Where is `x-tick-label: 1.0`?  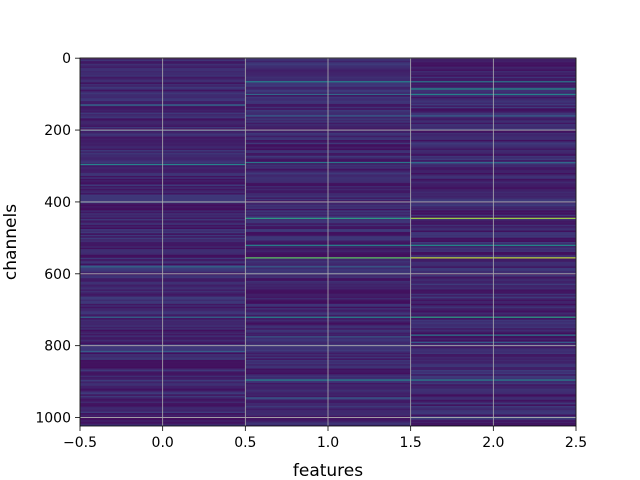
x-tick-label: 1.0 is located at coordinates (328, 443).